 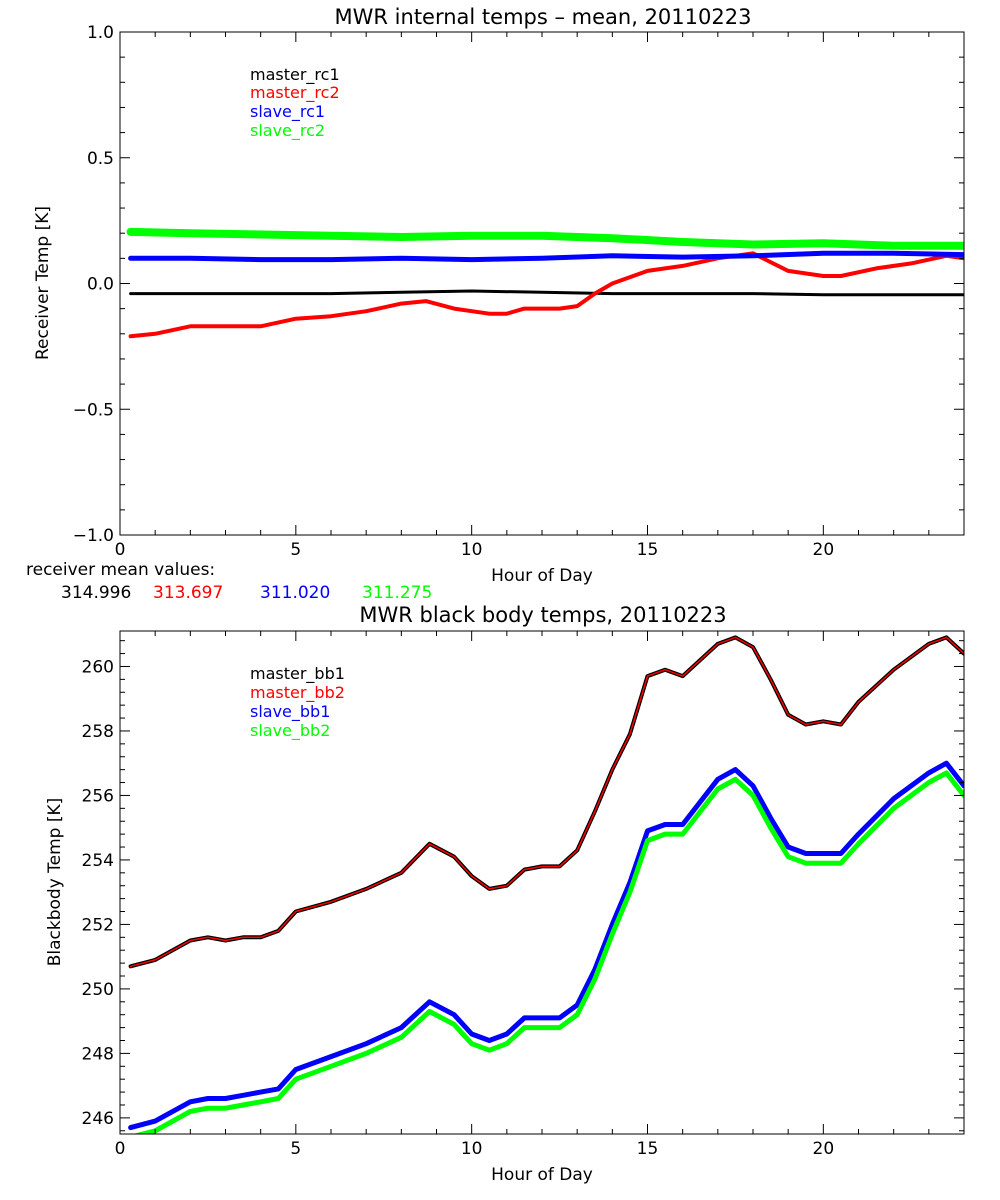 I want to click on series-line-slave-rc1, so click(x=546, y=256).